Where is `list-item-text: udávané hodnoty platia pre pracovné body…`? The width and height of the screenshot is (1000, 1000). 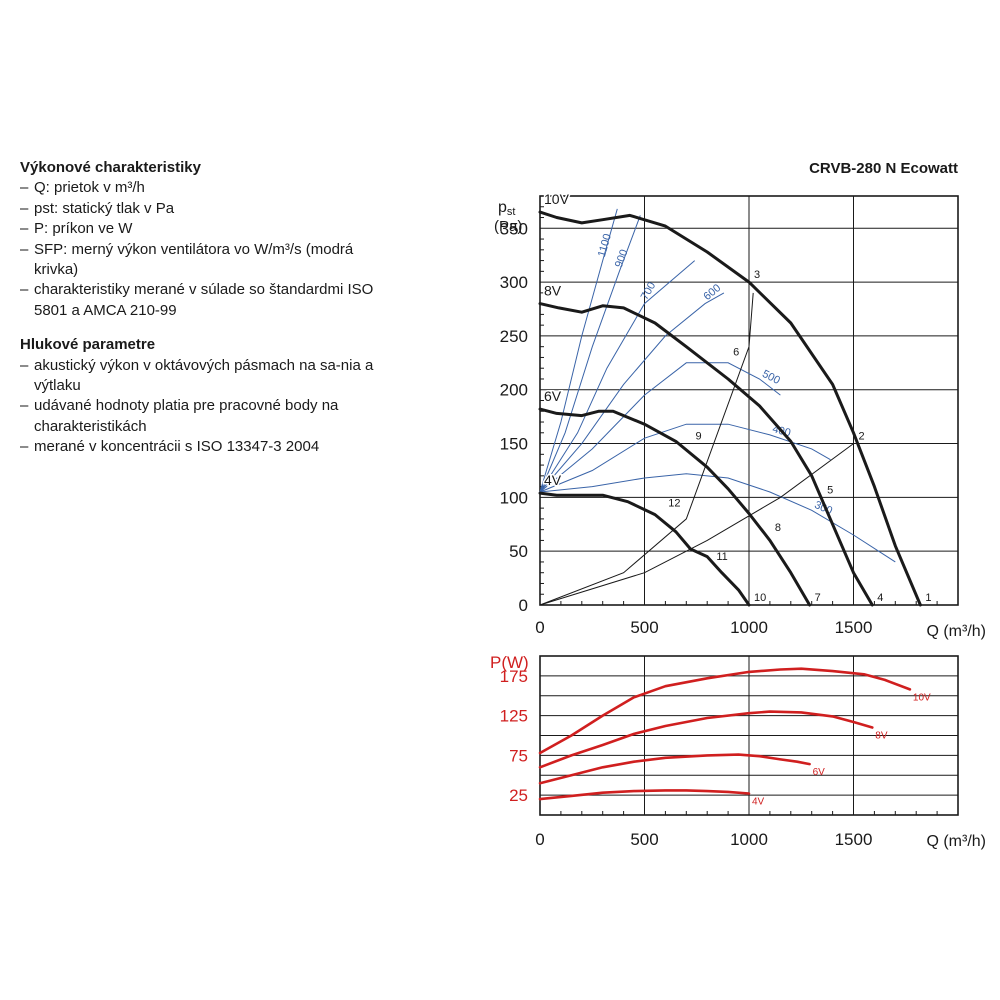 list-item-text: udávané hodnoty platia pre pracovné body… is located at coordinates (186, 416).